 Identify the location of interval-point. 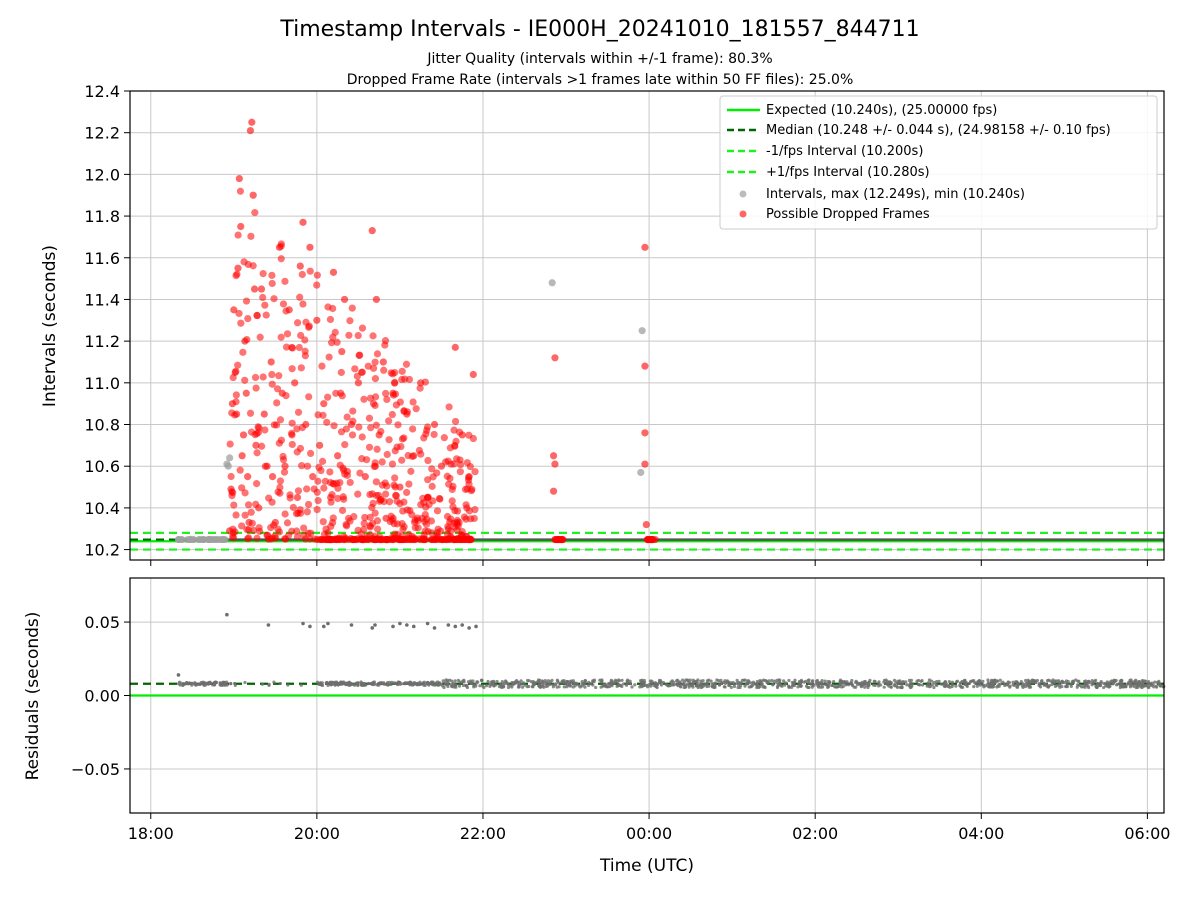
(641, 472).